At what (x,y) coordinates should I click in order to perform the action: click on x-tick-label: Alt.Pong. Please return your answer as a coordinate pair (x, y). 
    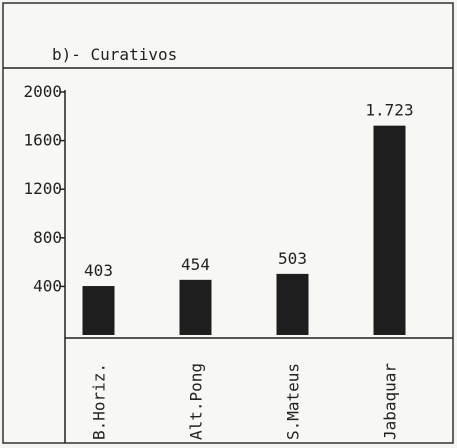
    Looking at the image, I should click on (196, 401).